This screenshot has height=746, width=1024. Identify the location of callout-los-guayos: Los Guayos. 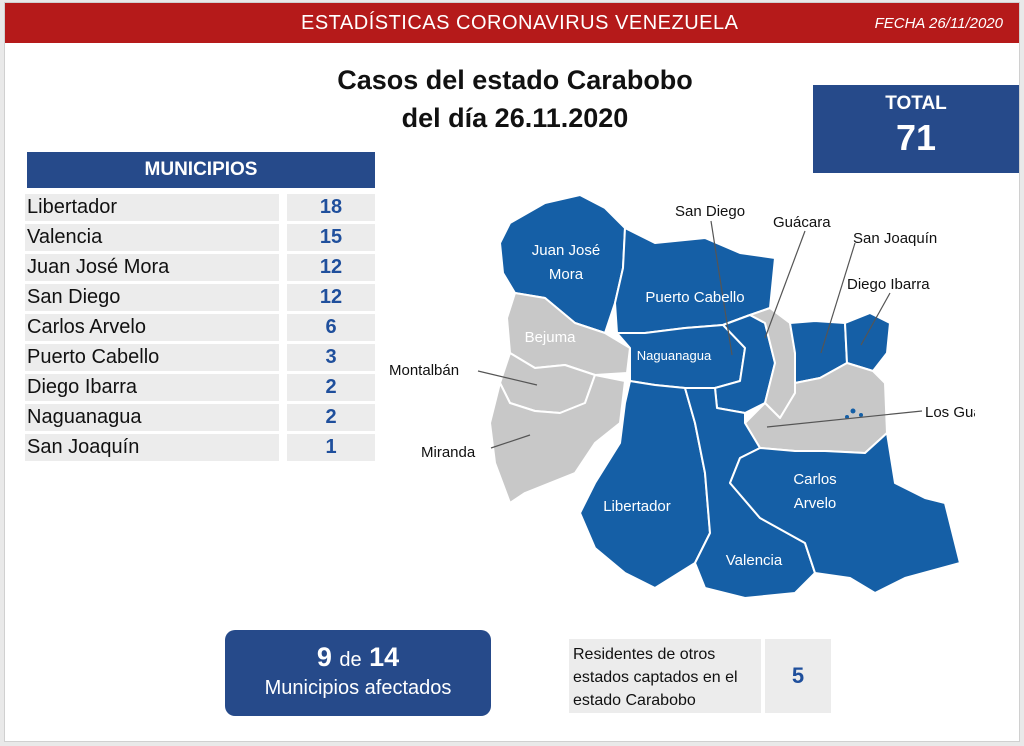
(950, 412).